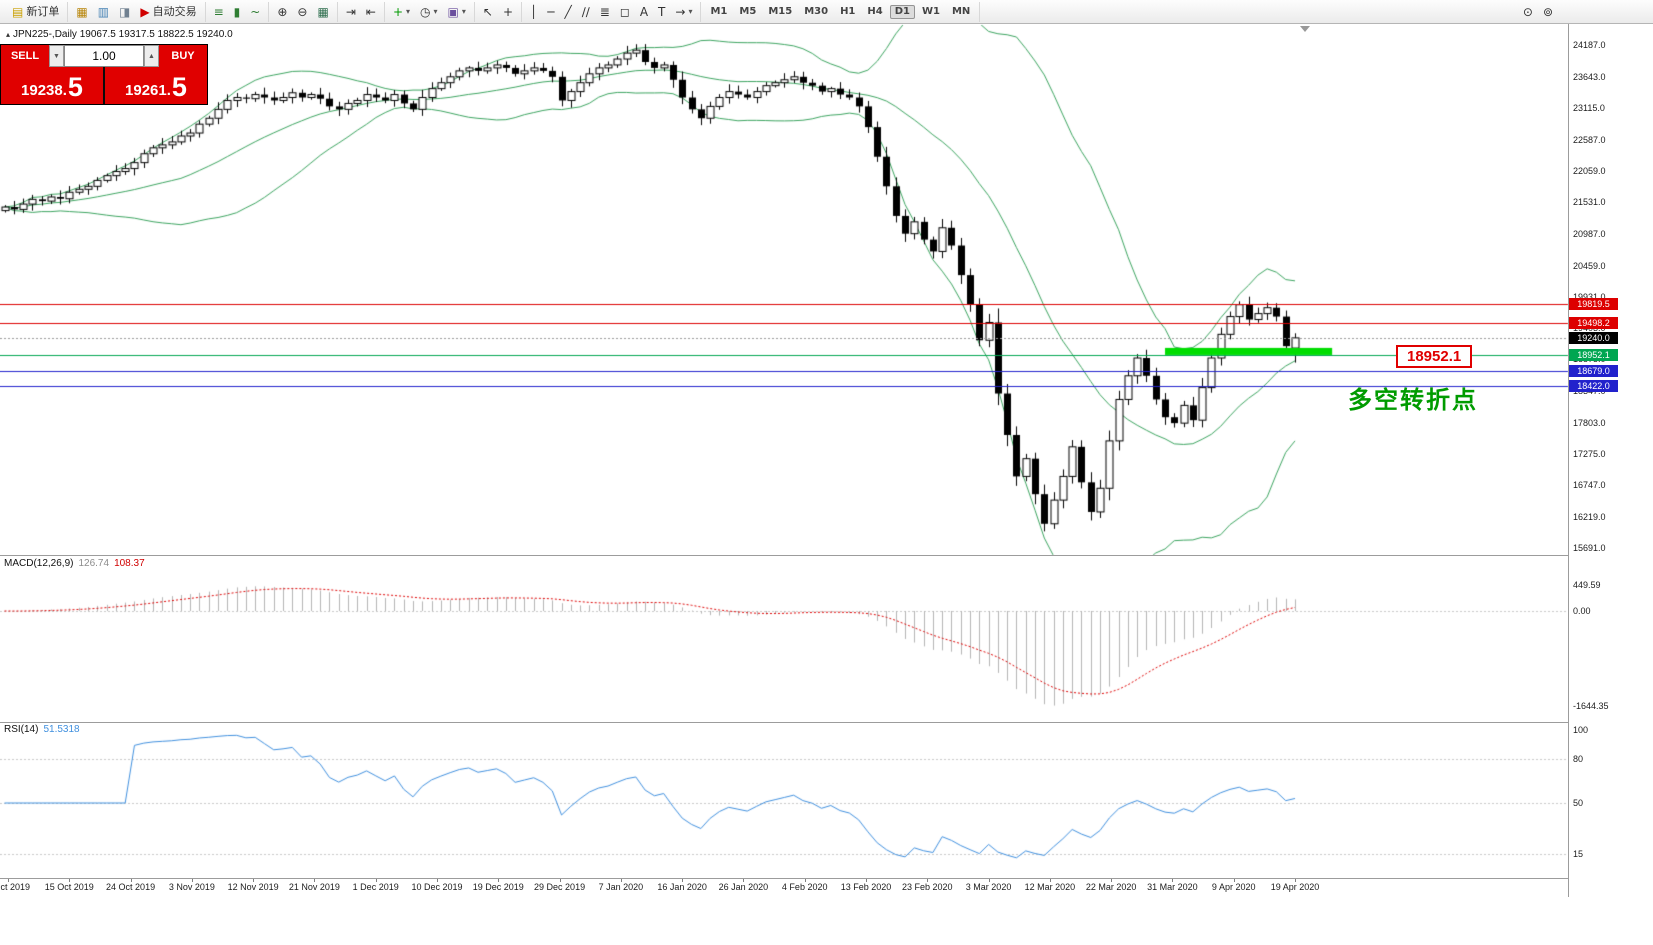 This screenshot has height=945, width=1653. What do you see at coordinates (282, 12) in the screenshot?
I see `zoom-in-button: ⊕` at bounding box center [282, 12].